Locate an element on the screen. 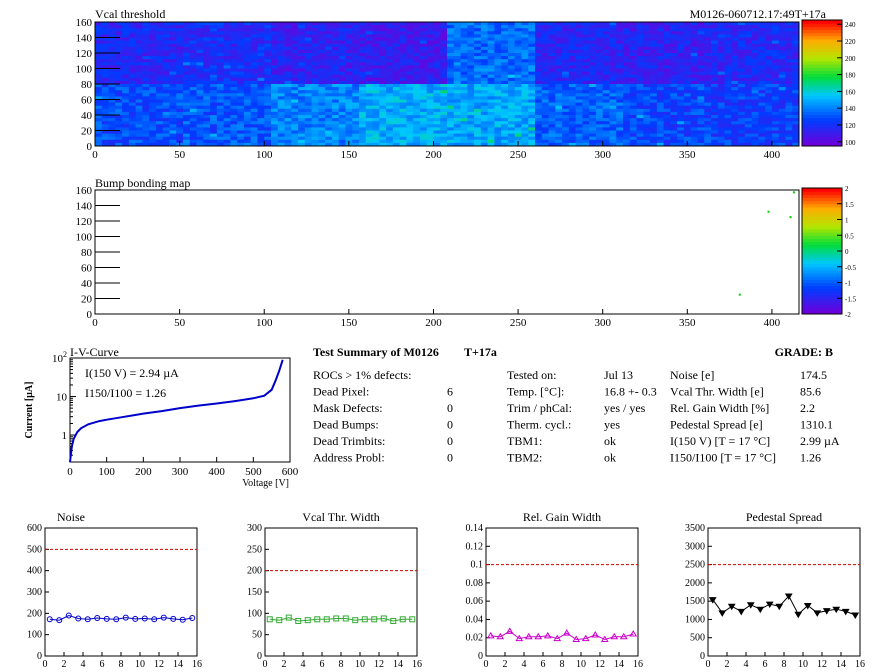 The height and width of the screenshot is (672, 896). colorbar-tick-label: 160 is located at coordinates (850, 92).